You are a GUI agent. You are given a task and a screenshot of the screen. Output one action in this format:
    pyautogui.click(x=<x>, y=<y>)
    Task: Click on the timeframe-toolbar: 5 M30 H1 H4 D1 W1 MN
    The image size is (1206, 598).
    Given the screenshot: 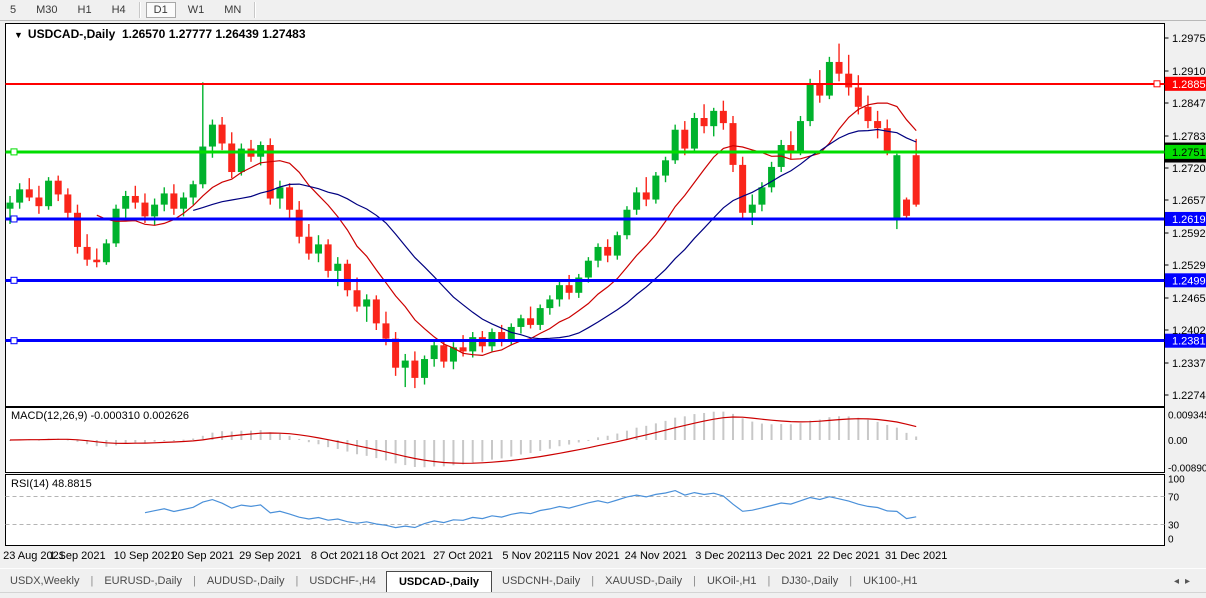 What is the action you would take?
    pyautogui.click(x=603, y=10)
    